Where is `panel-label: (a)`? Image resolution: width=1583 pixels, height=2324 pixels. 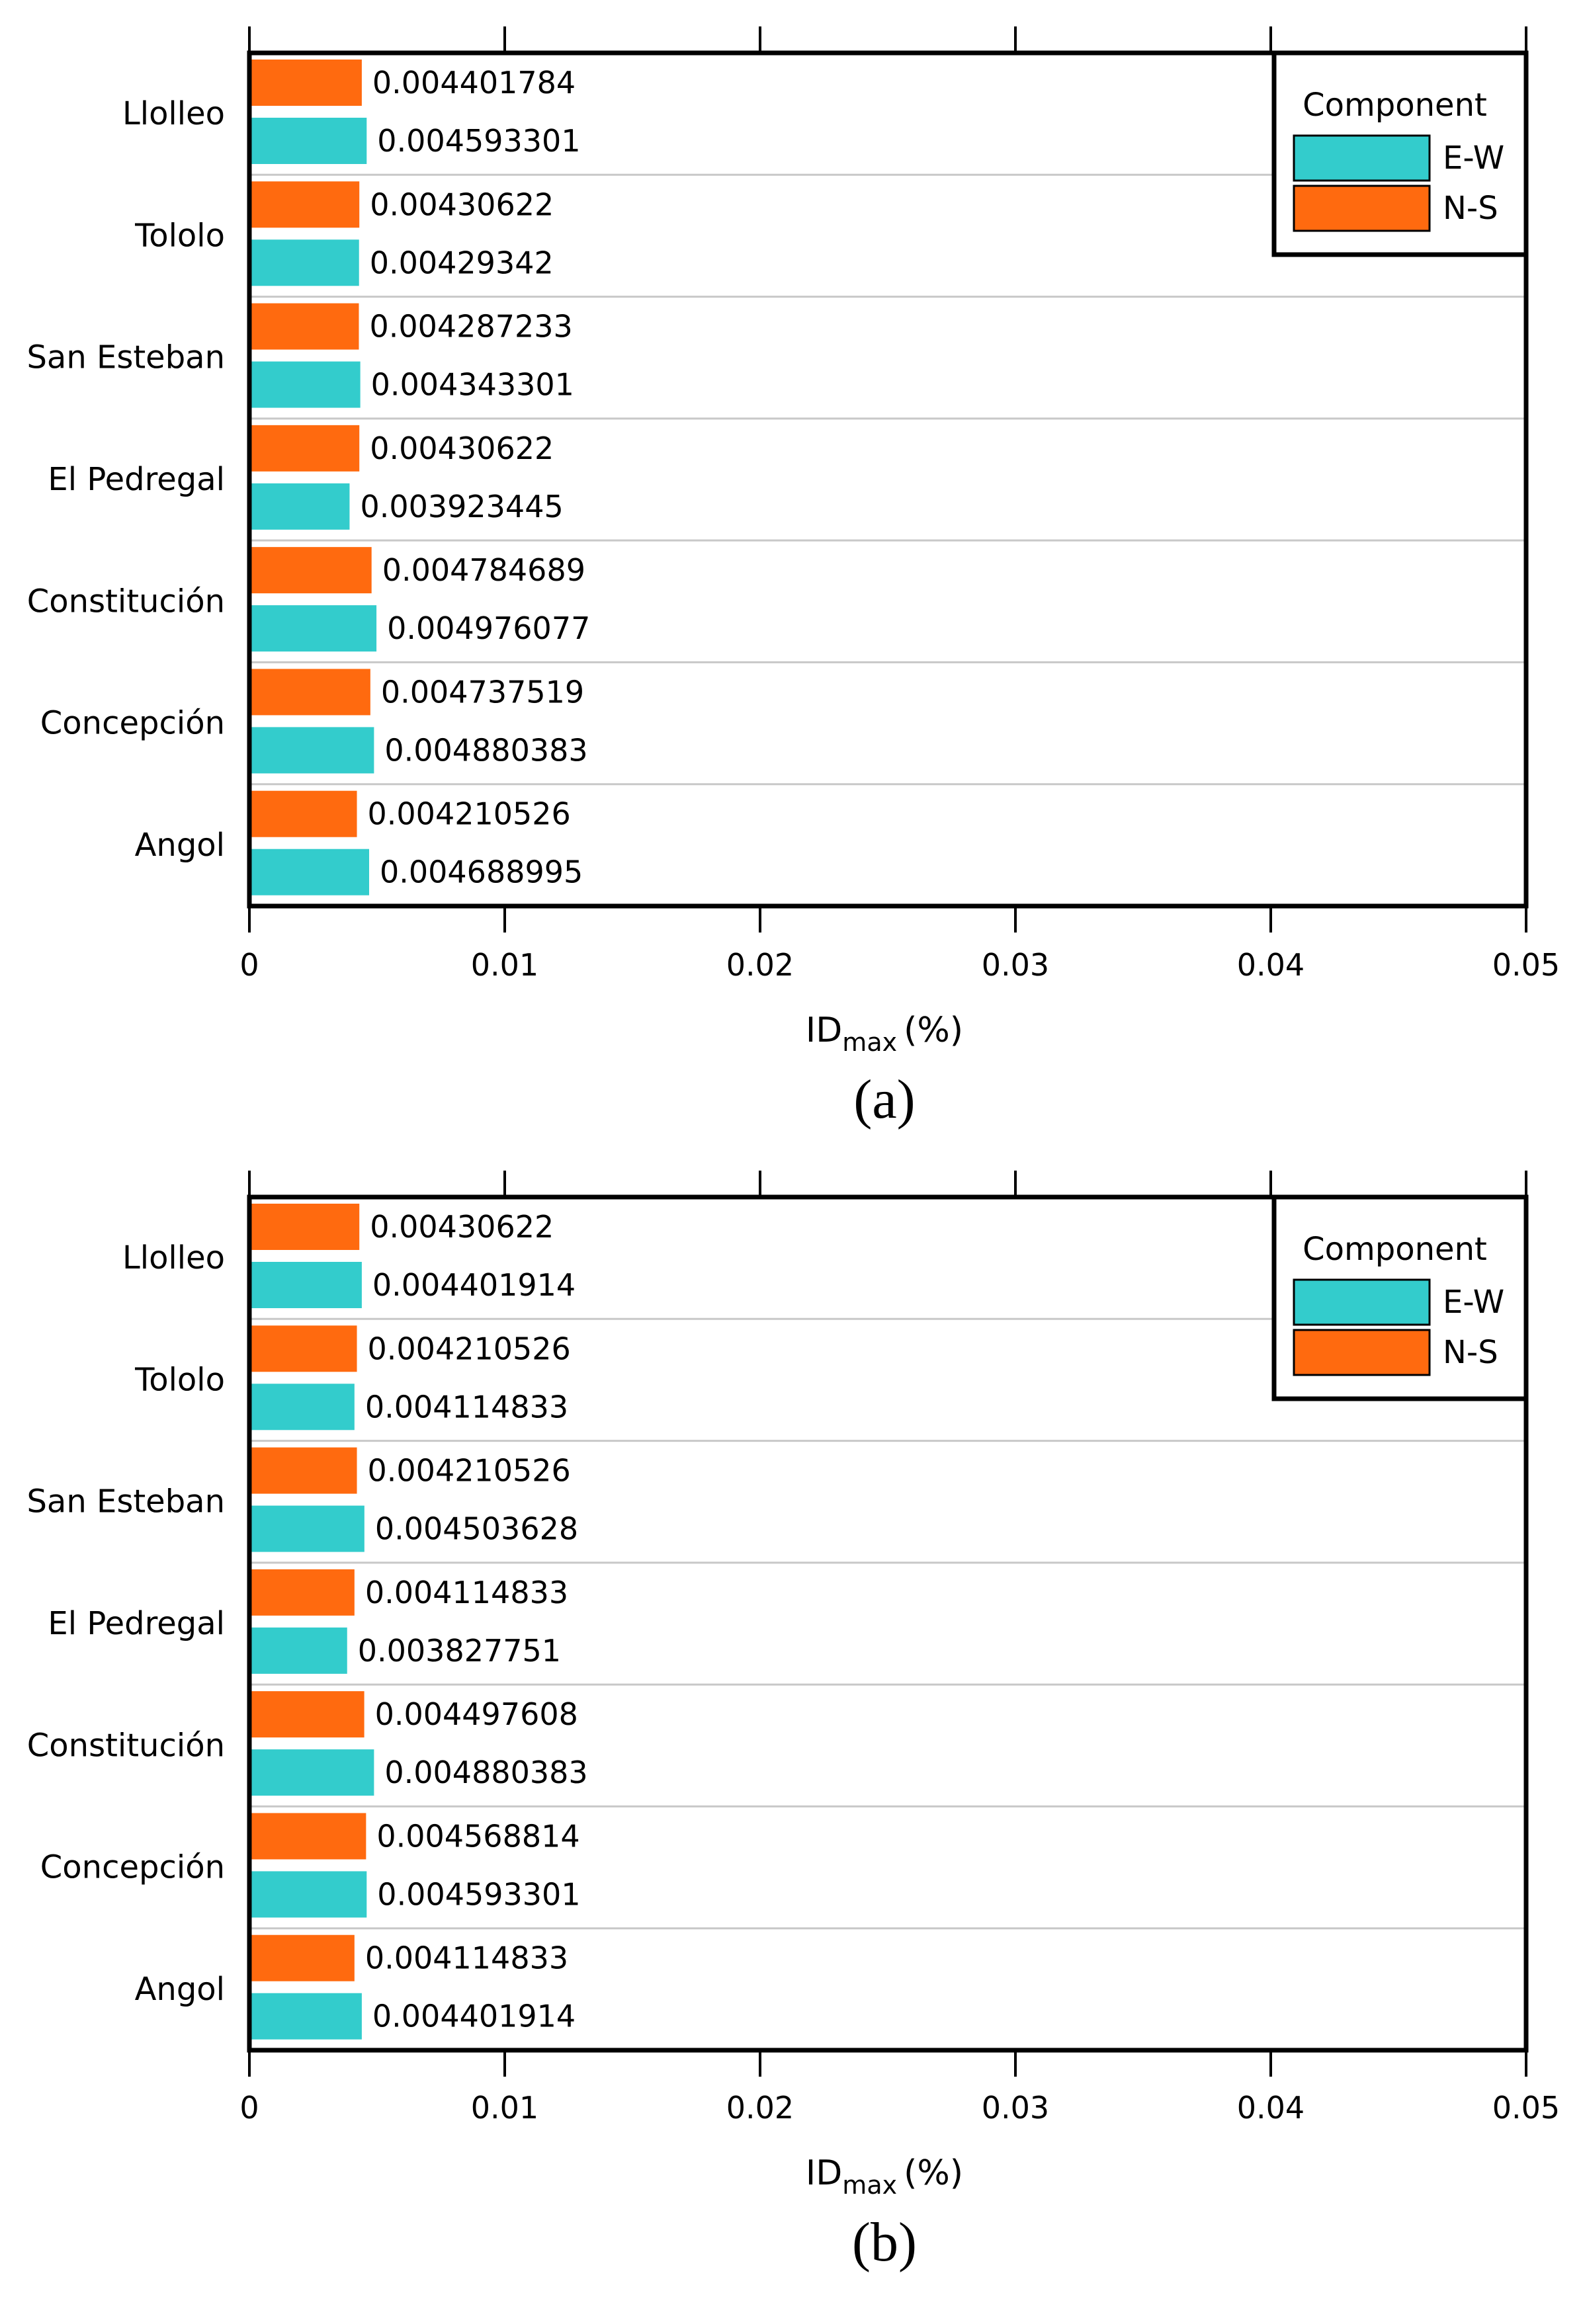 panel-label: (a) is located at coordinates (884, 1099).